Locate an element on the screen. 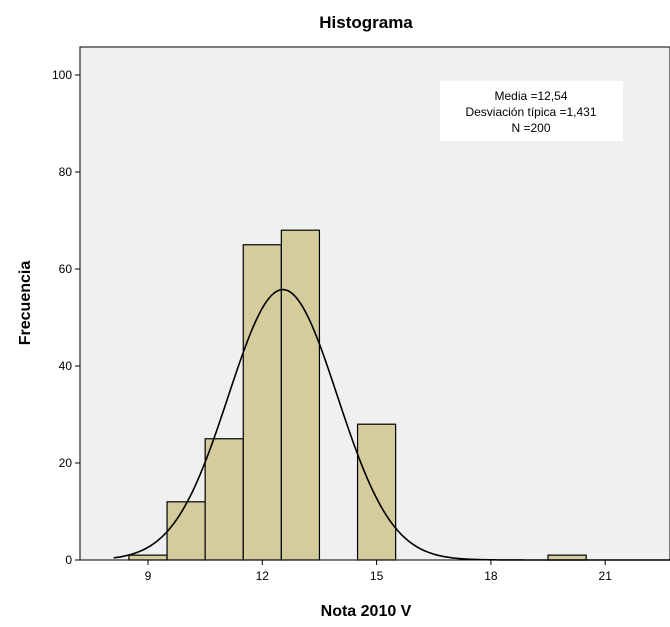 This screenshot has width=670, height=627. y-tick-label: 20 is located at coordinates (66, 463).